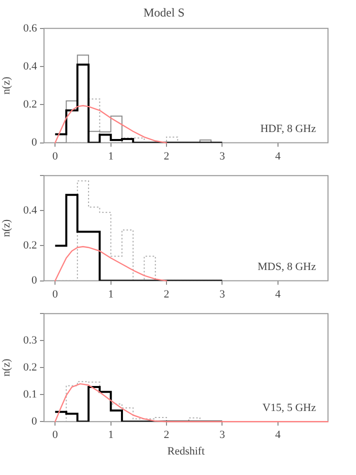  What do you see at coordinates (30, 340) in the screenshot?
I see `y-tick-label: 0.3` at bounding box center [30, 340].